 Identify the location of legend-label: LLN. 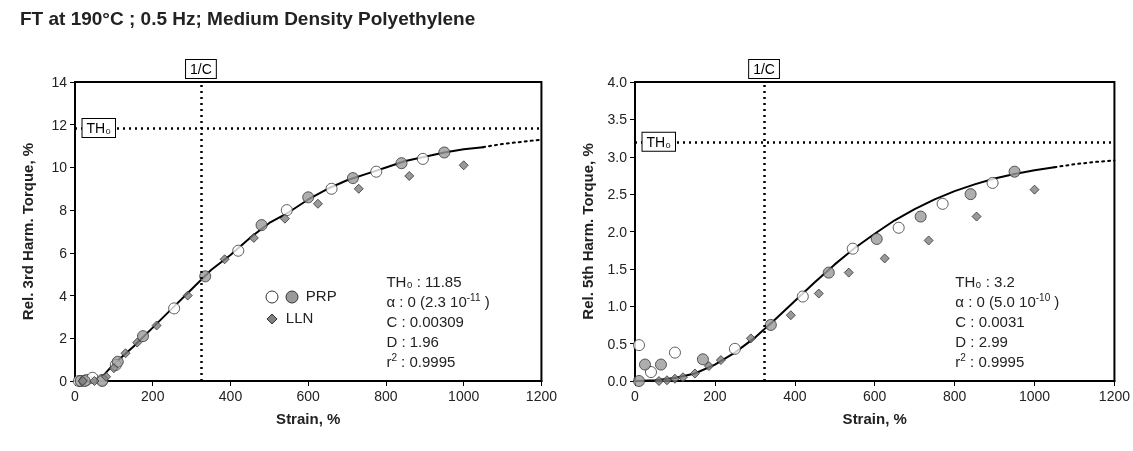
(299, 318).